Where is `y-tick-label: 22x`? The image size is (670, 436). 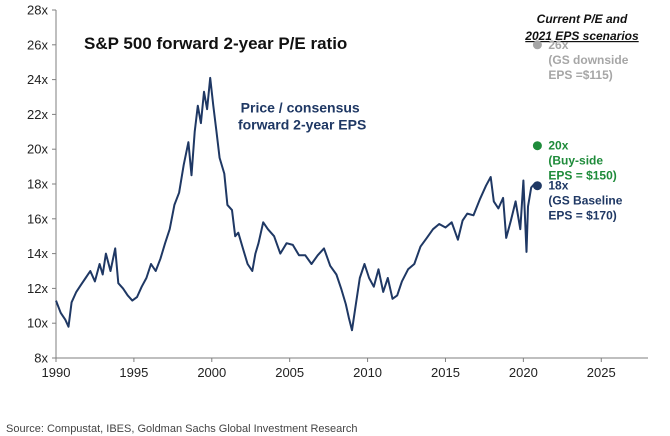 y-tick-label: 22x is located at coordinates (37, 114).